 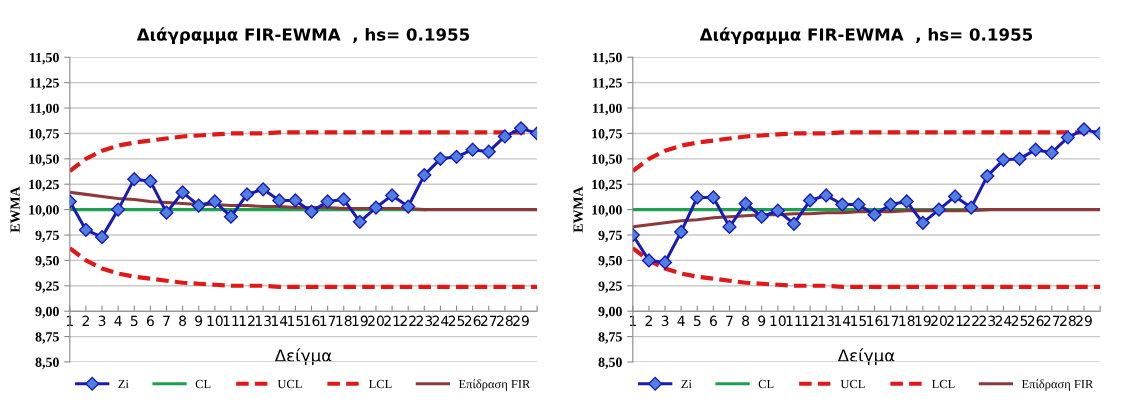 What do you see at coordinates (166, 320) in the screenshot?
I see `x-tick-label: 7` at bounding box center [166, 320].